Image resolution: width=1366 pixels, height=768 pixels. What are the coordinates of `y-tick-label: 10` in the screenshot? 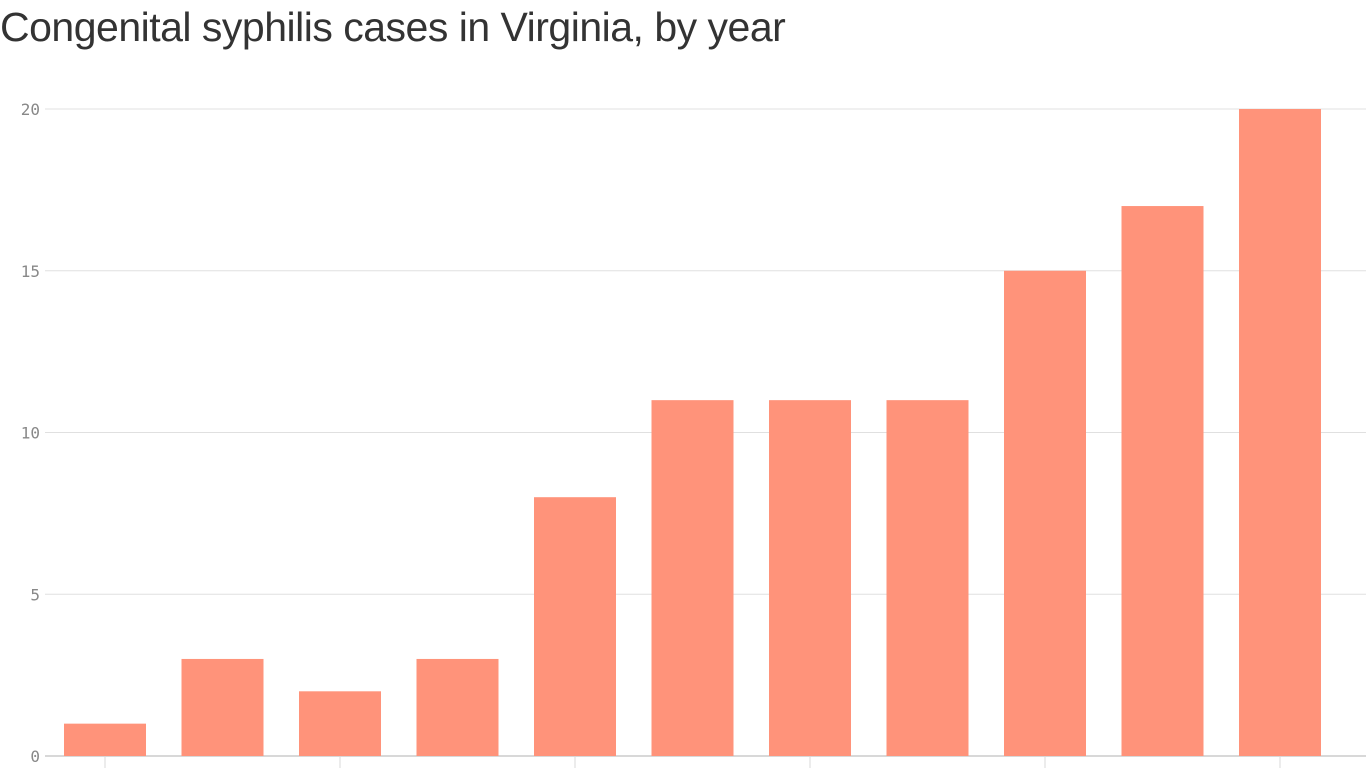 It's located at (30, 433).